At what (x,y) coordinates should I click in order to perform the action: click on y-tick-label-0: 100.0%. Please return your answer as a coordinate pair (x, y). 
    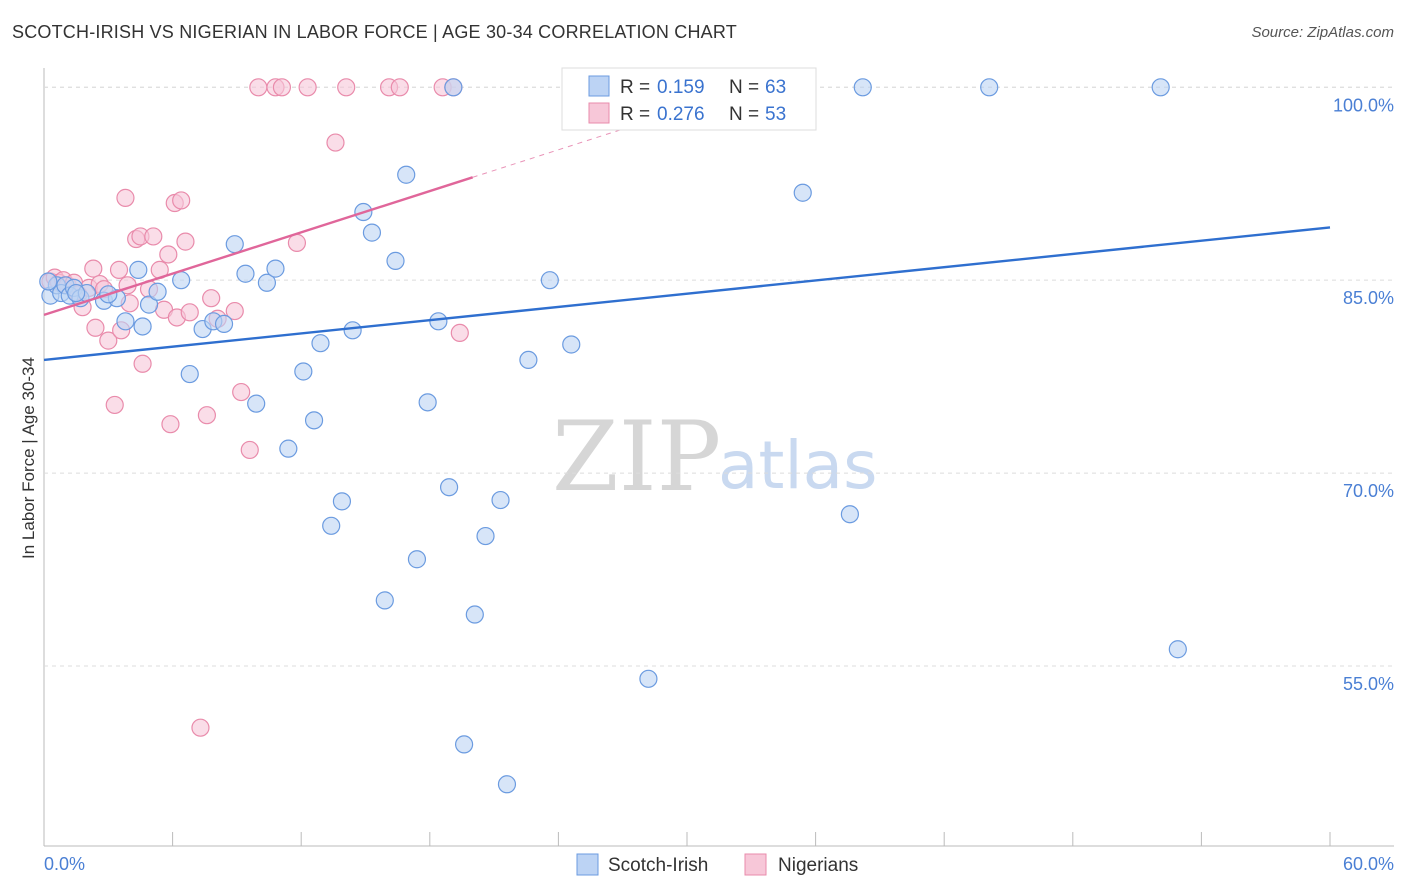
    Looking at the image, I should click on (1363, 105).